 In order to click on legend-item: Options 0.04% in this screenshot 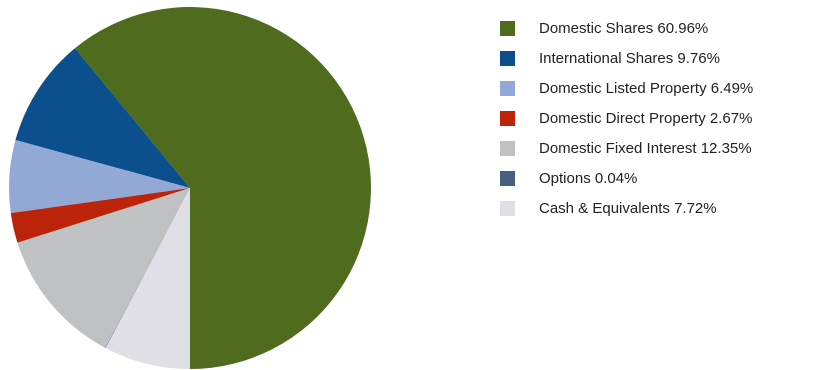, I will do `click(626, 178)`.